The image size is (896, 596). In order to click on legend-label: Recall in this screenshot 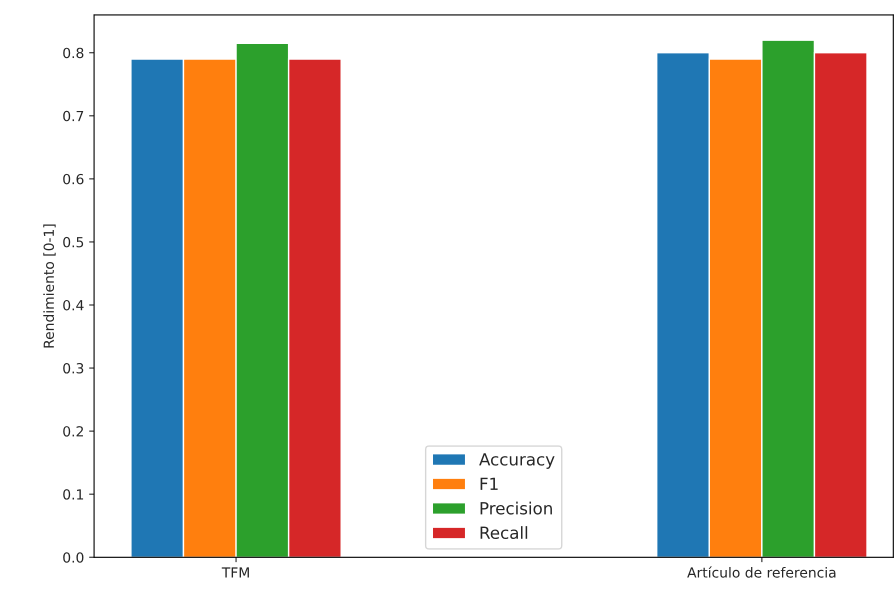, I will do `click(504, 533)`.